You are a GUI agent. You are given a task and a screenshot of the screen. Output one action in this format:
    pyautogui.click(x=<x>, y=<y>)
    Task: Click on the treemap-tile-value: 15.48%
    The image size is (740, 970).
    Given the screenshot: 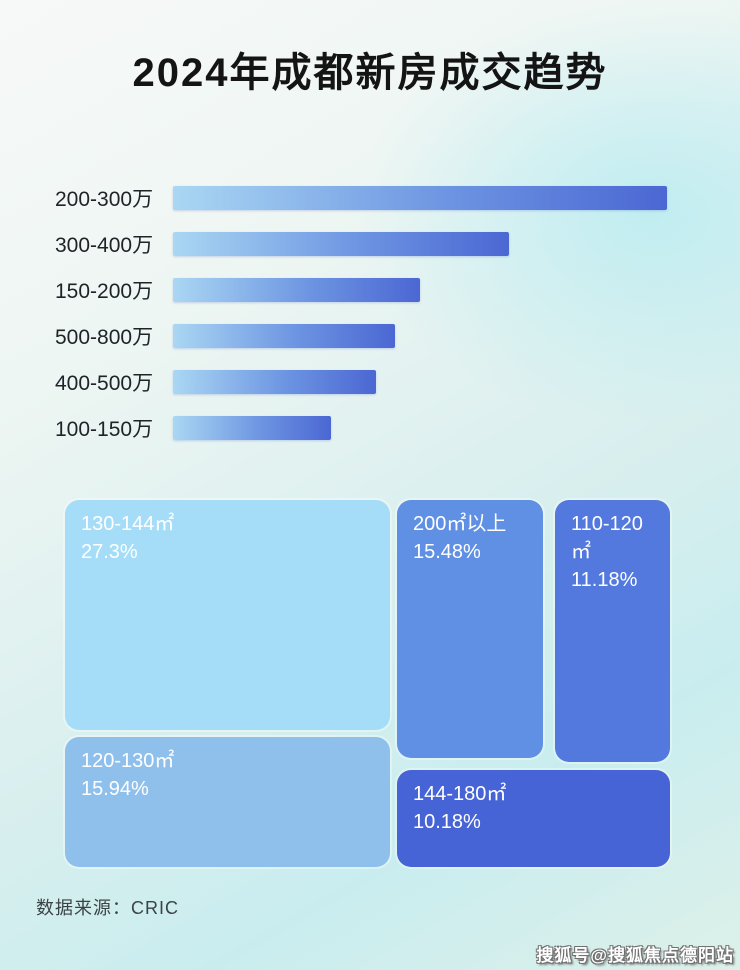 What is the action you would take?
    pyautogui.click(x=447, y=552)
    